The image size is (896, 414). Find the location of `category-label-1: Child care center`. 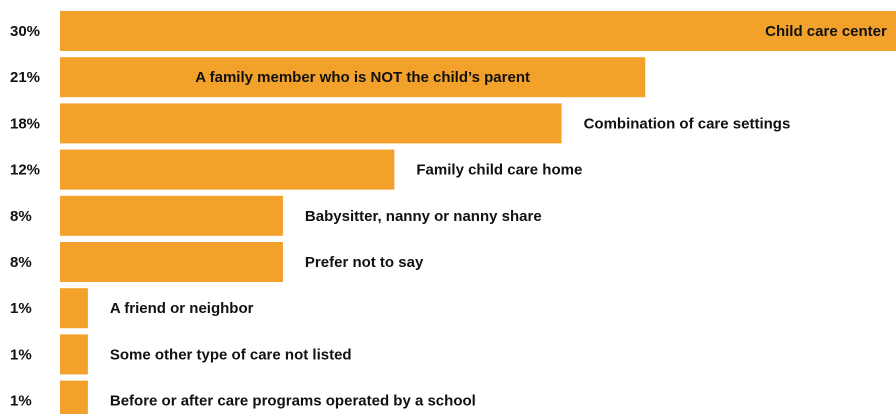

category-label-1: Child care center is located at coordinates (826, 31).